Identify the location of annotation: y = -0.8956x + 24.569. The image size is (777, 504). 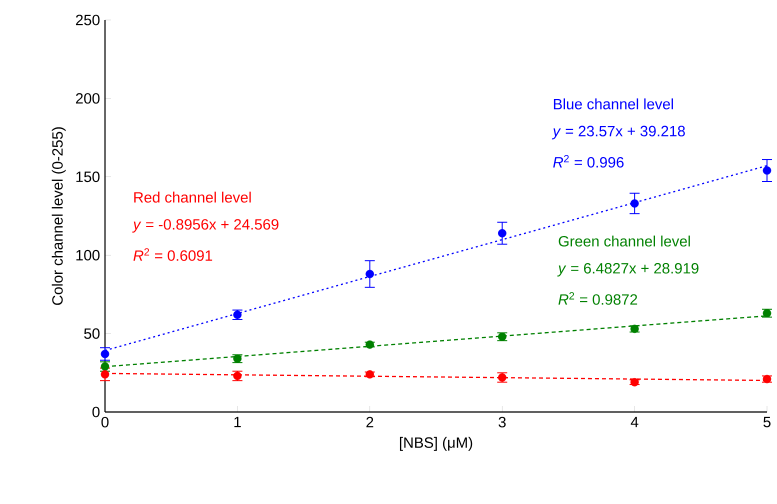
(205, 226).